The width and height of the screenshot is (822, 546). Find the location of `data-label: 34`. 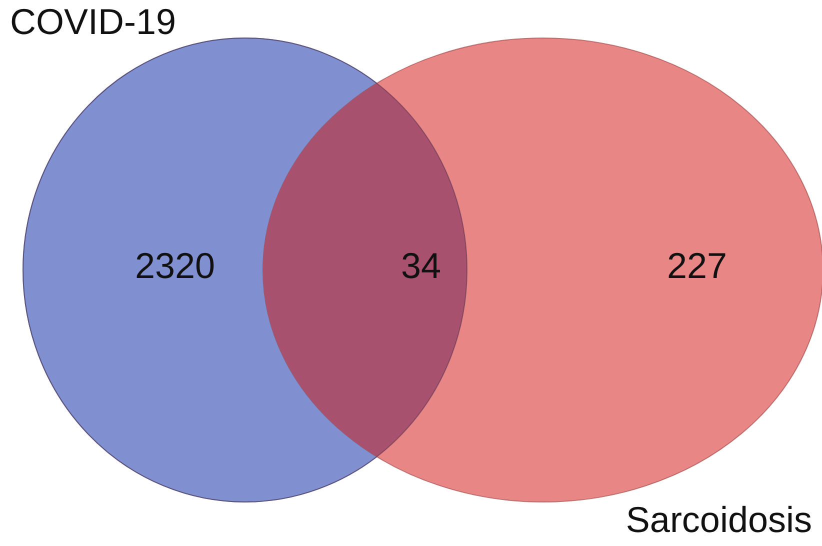

data-label: 34 is located at coordinates (421, 265).